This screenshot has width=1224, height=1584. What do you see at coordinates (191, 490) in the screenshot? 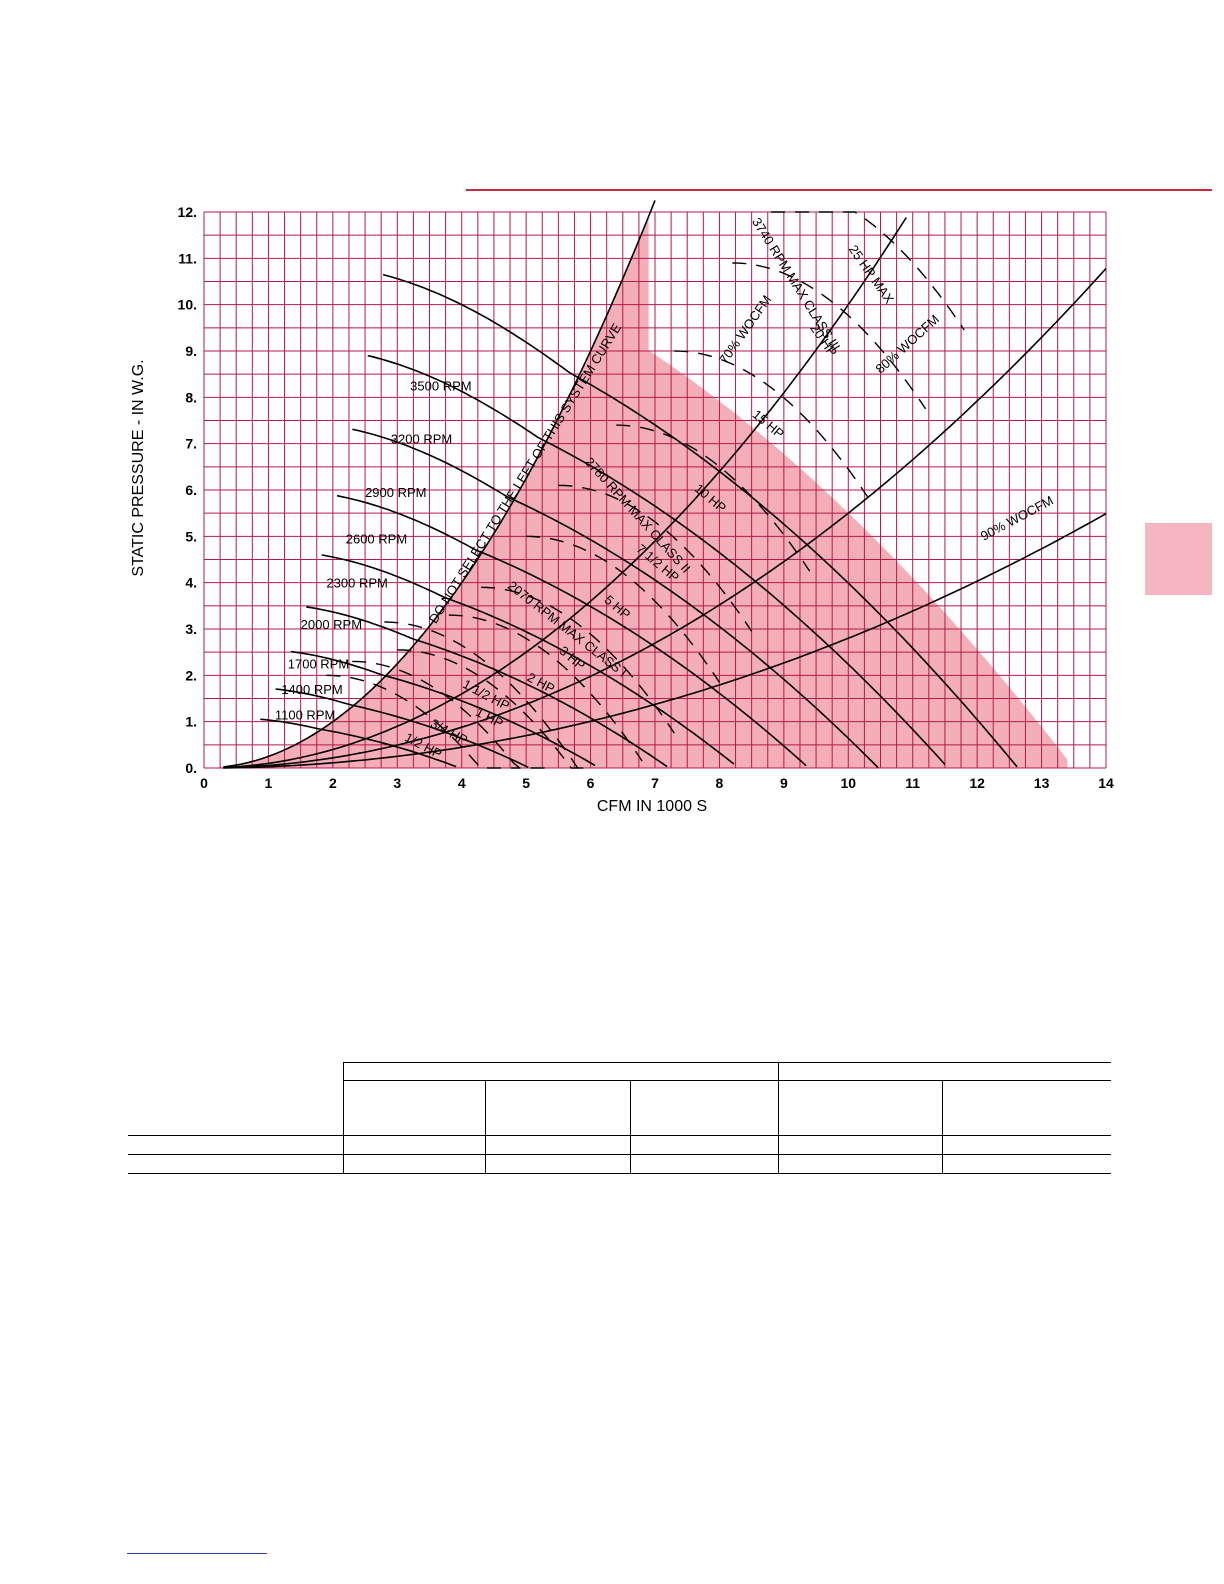
I see `y-tick-label: 6.` at bounding box center [191, 490].